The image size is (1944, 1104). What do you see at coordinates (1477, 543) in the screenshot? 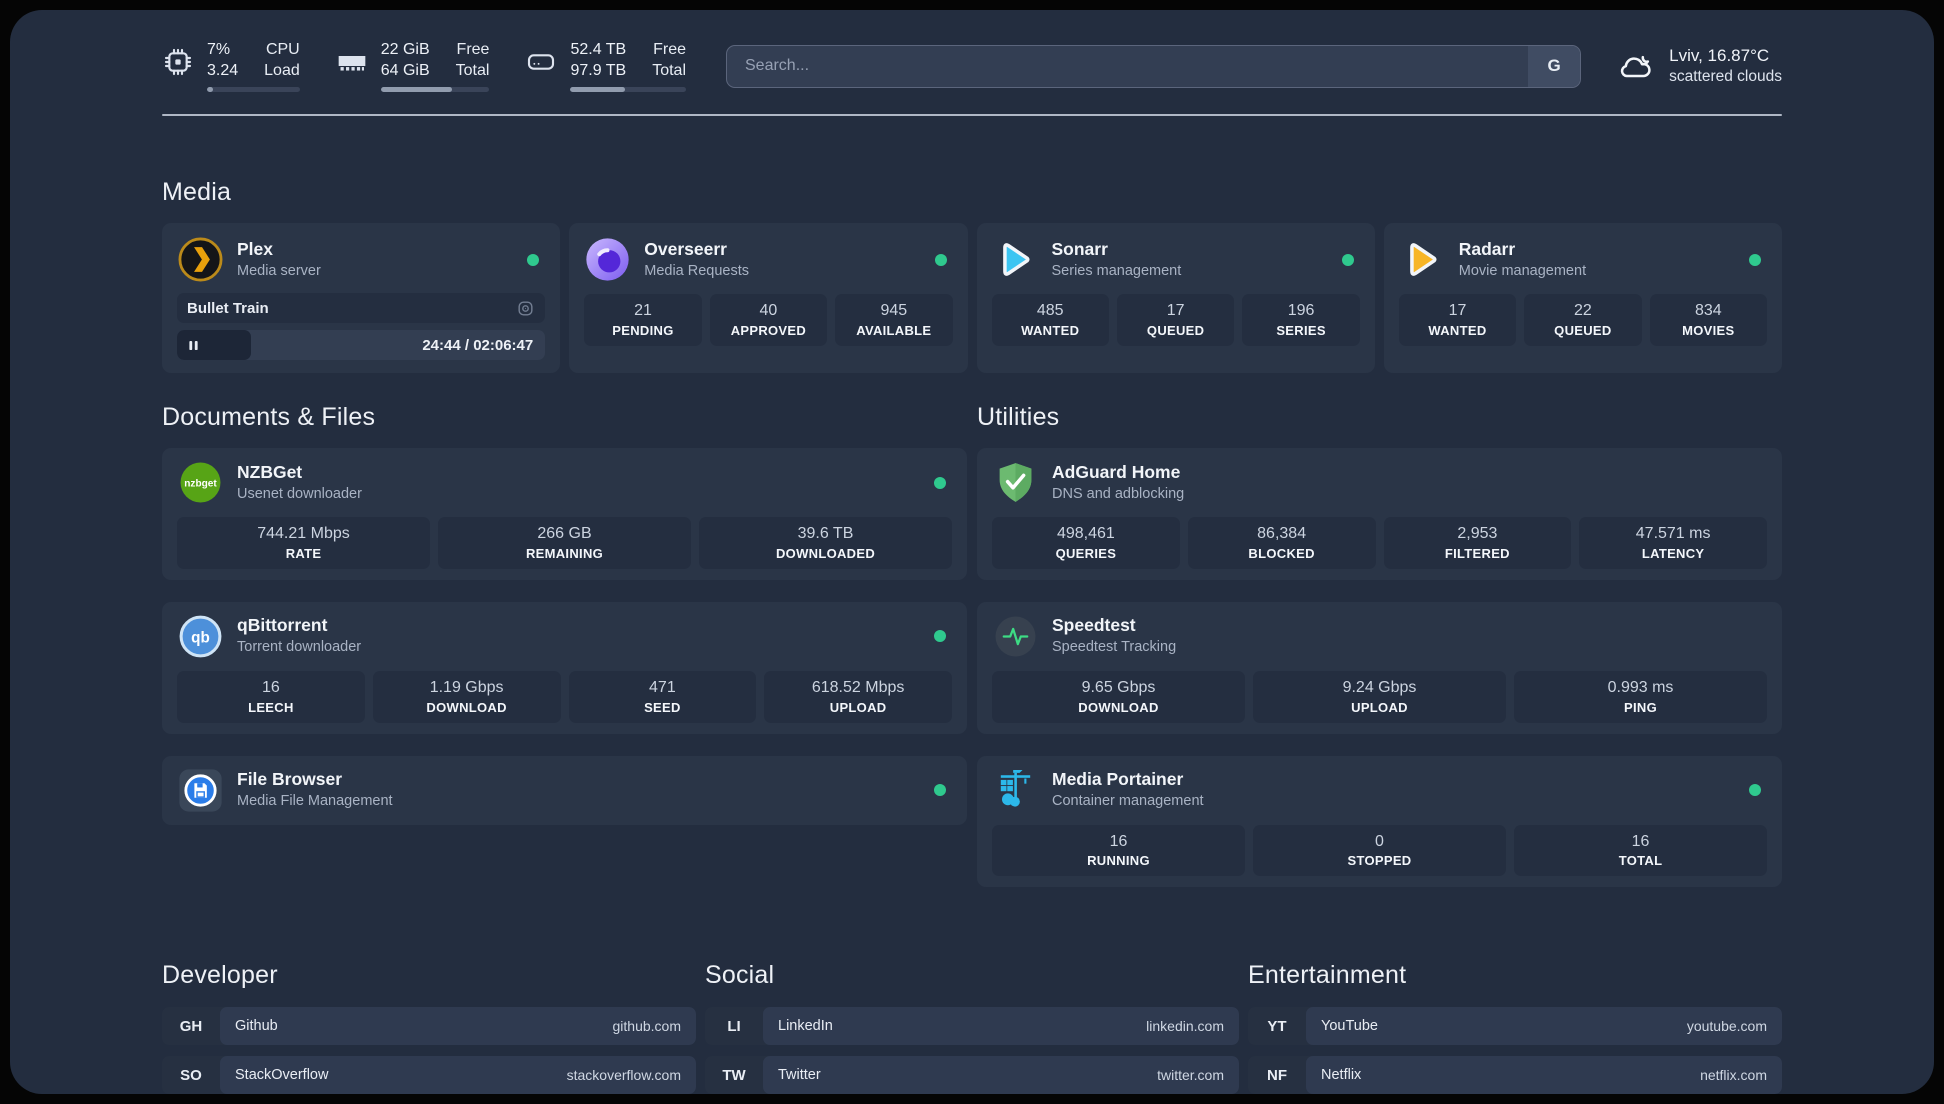
I see `stat-filtered: 2,953 FILTERED` at bounding box center [1477, 543].